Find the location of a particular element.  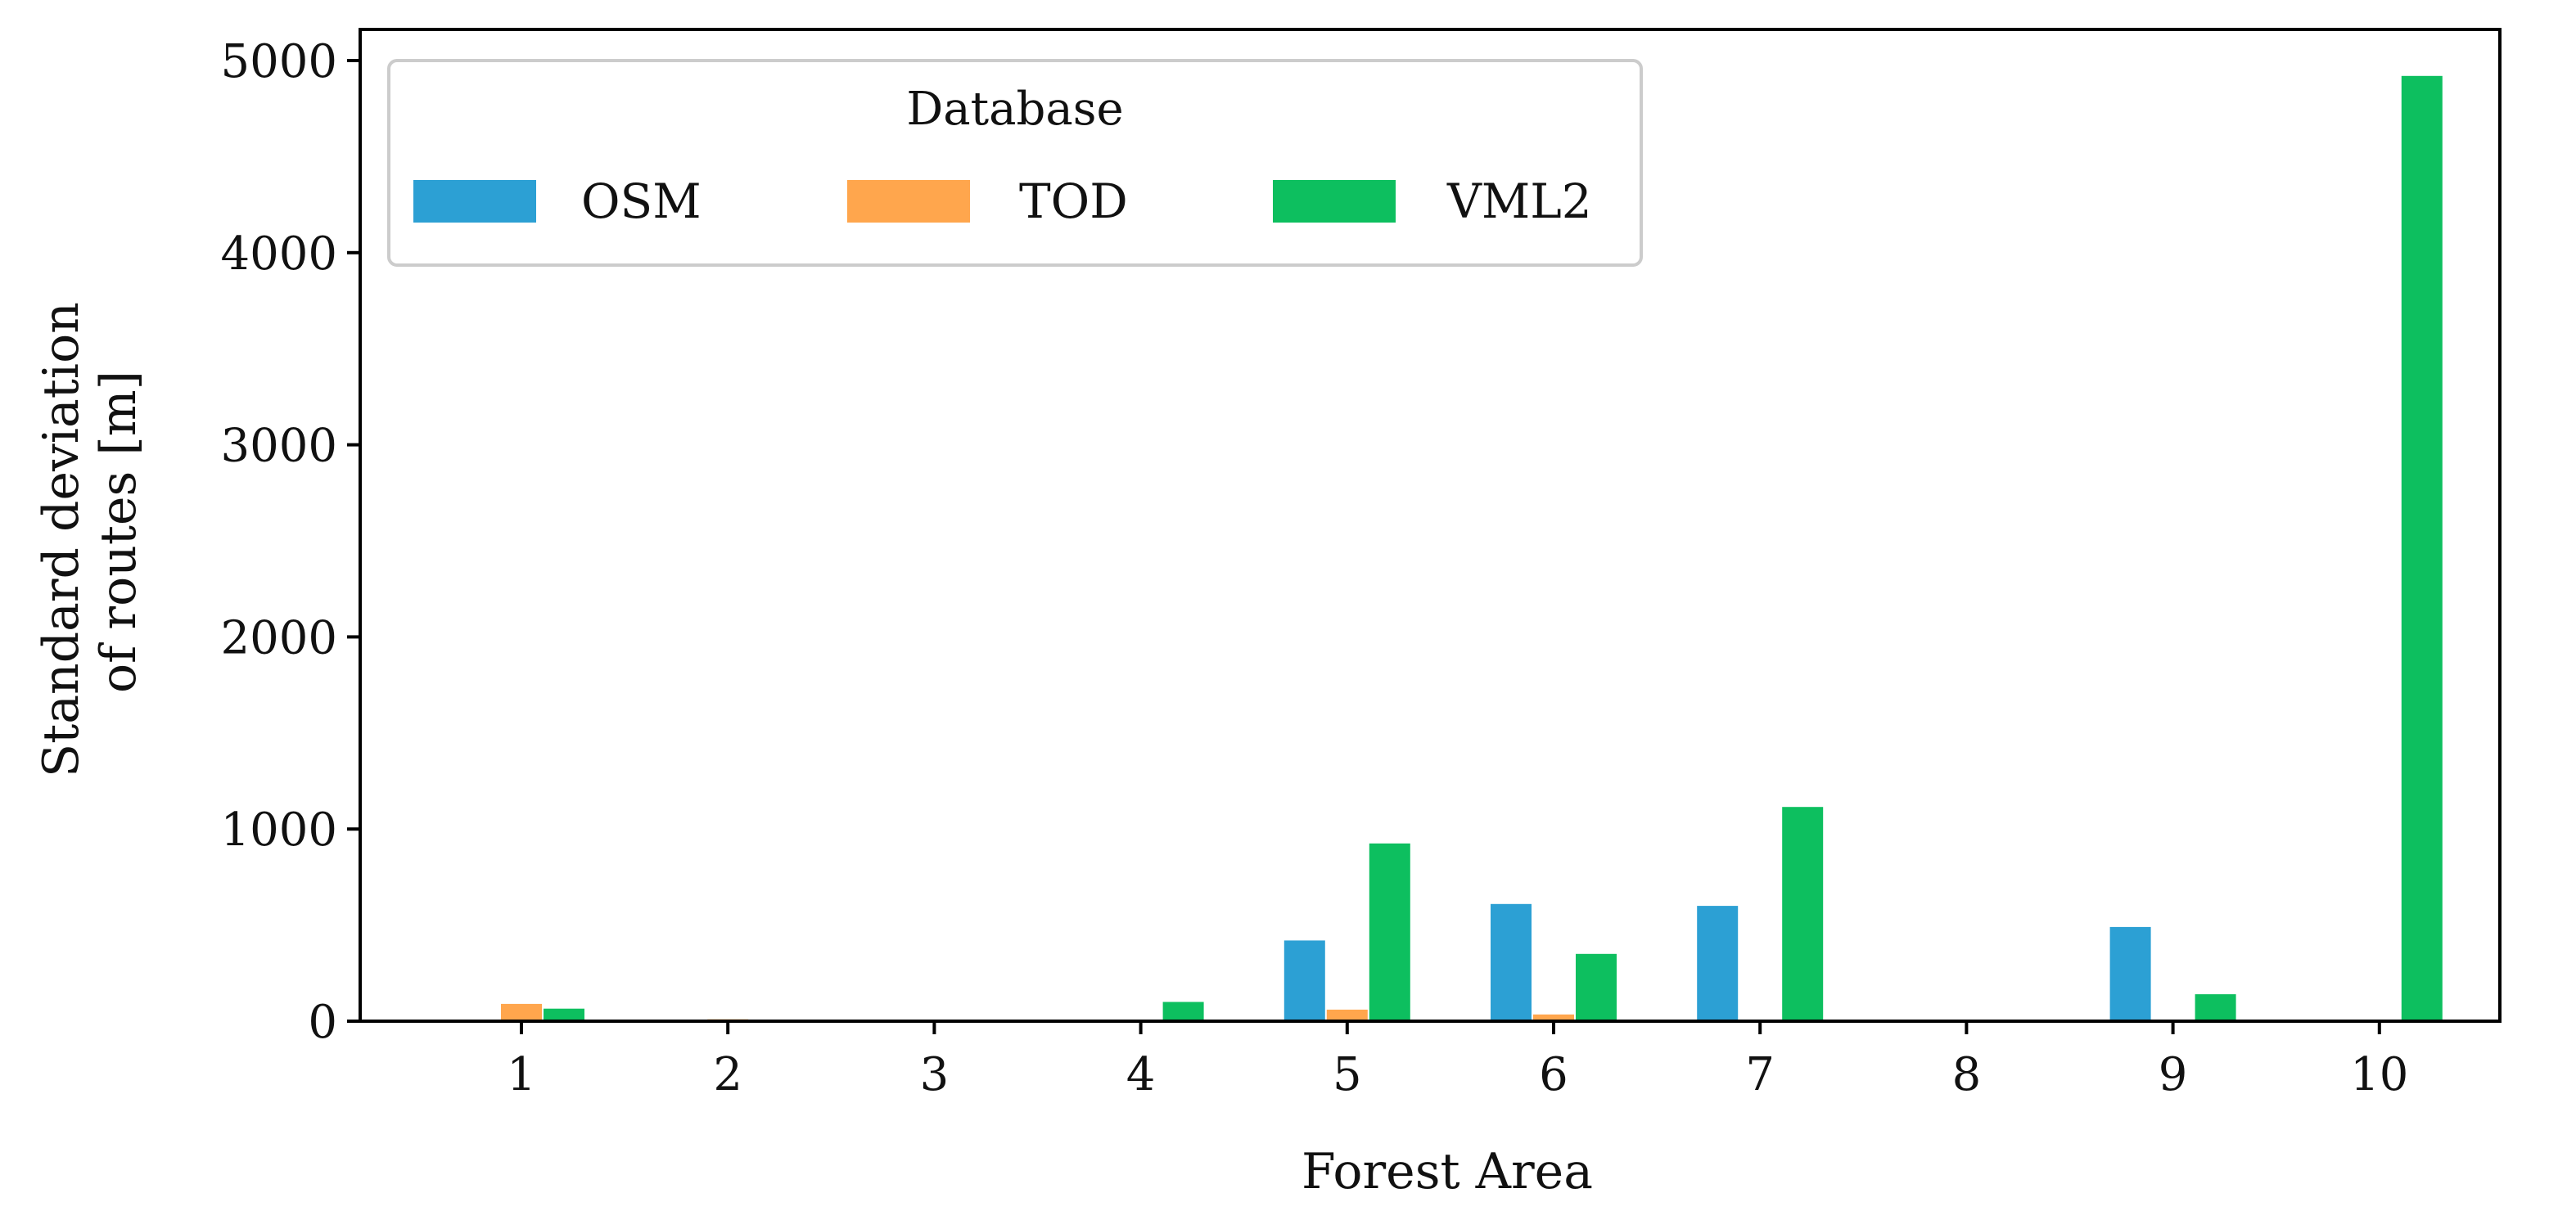

y-tick-label: 2000 is located at coordinates (278, 637).